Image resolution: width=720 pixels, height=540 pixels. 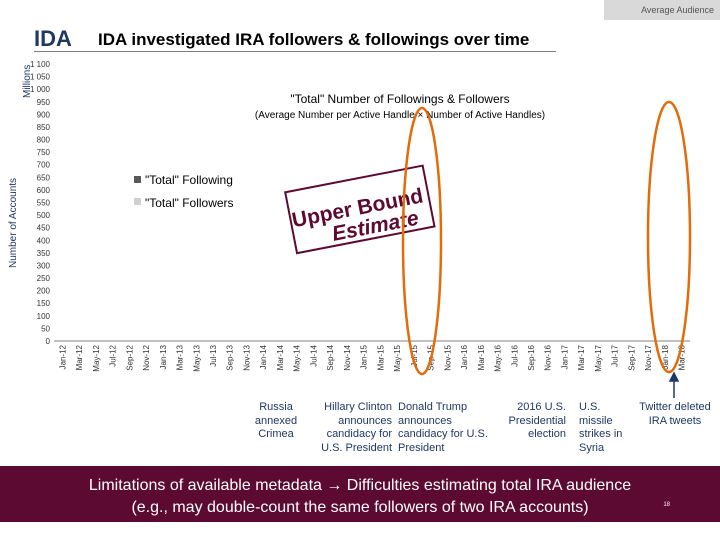 What do you see at coordinates (514, 355) in the screenshot?
I see `x-tick-label: Jul-16` at bounding box center [514, 355].